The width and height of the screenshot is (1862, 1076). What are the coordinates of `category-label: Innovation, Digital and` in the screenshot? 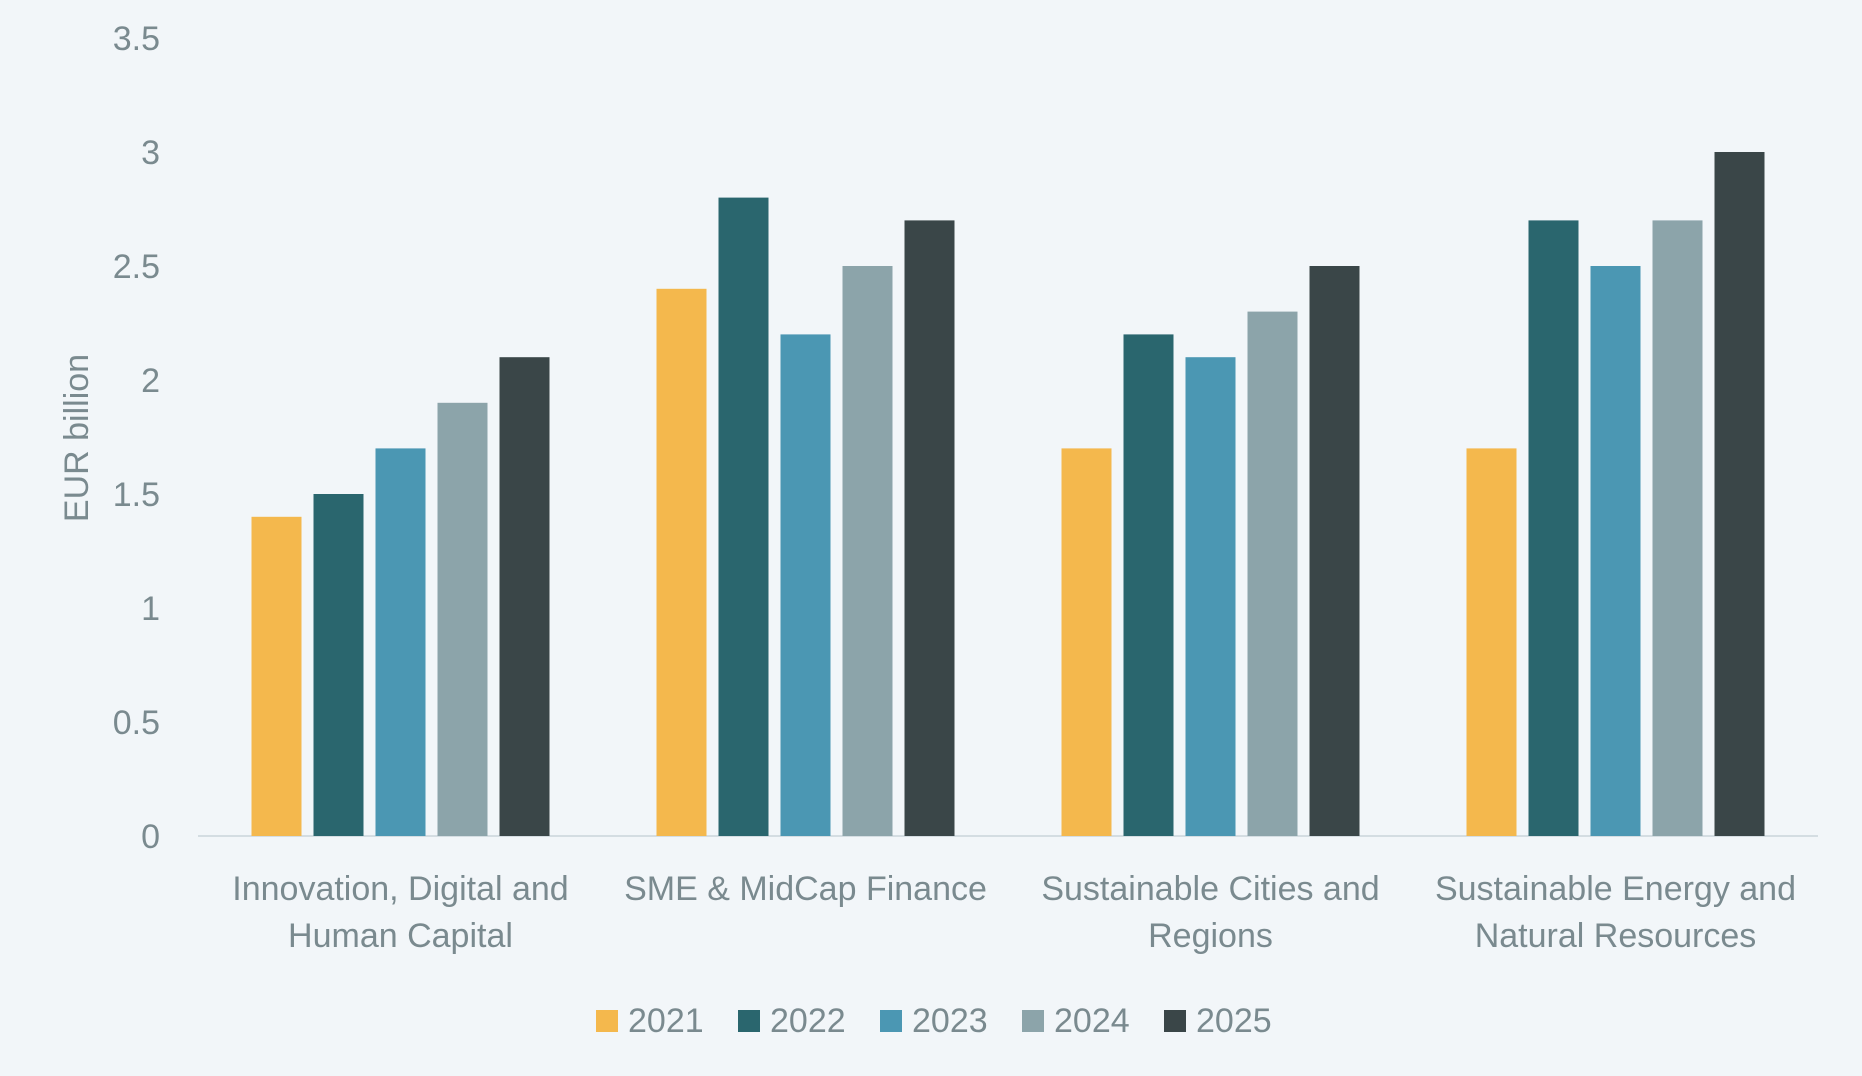 It's located at (400, 889).